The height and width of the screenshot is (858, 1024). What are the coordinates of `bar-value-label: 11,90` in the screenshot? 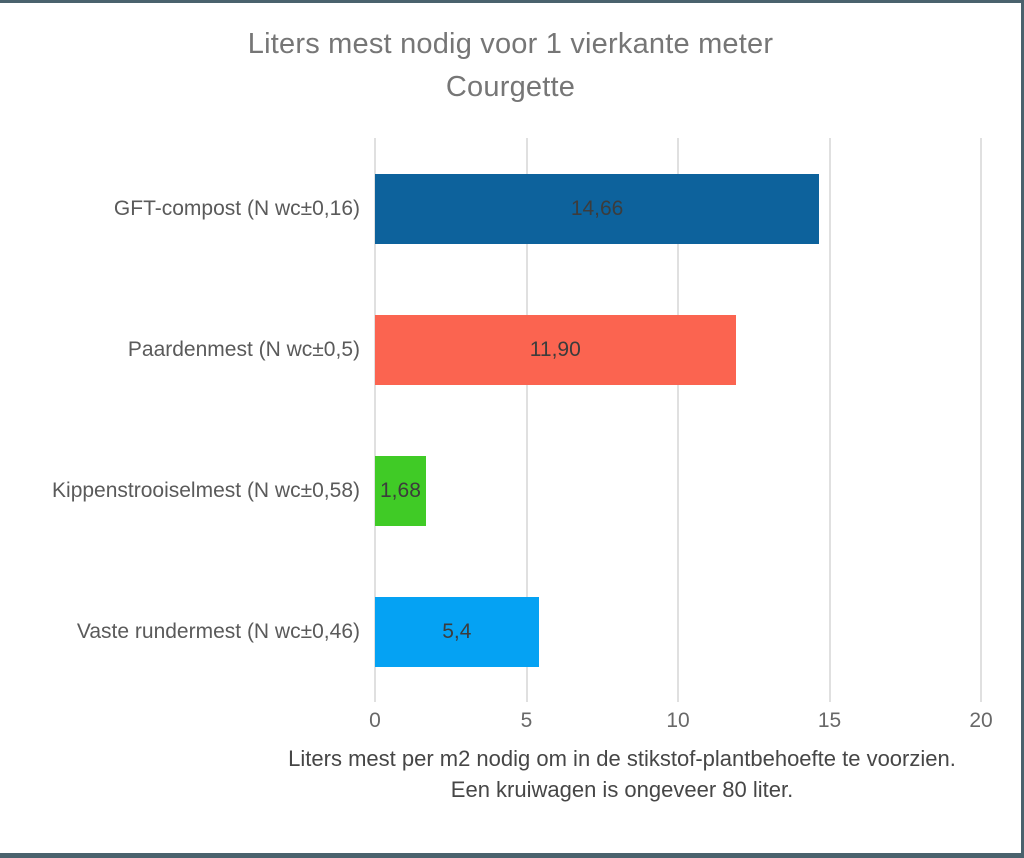 It's located at (555, 349).